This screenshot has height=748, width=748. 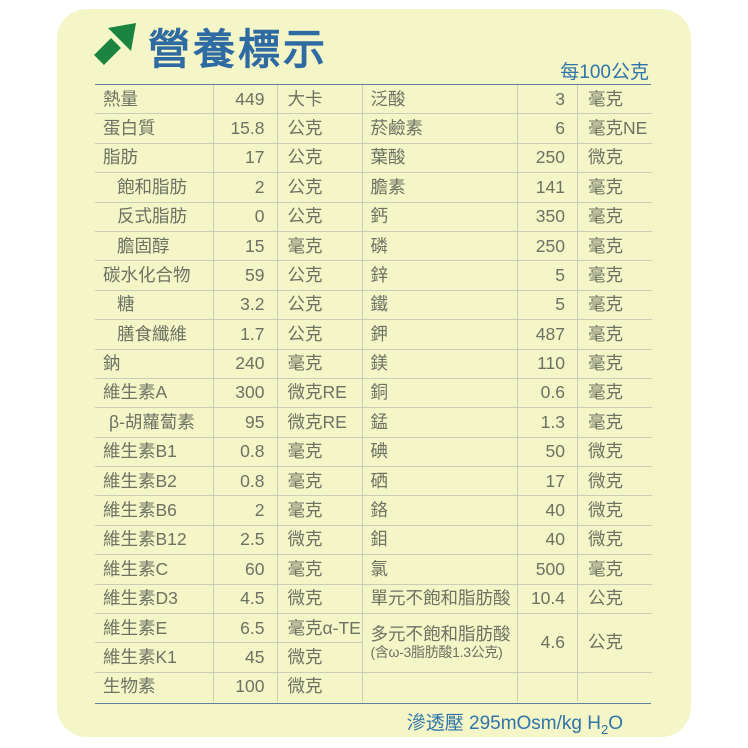 What do you see at coordinates (547, 452) in the screenshot?
I see `nutrient-value-cell: 50` at bounding box center [547, 452].